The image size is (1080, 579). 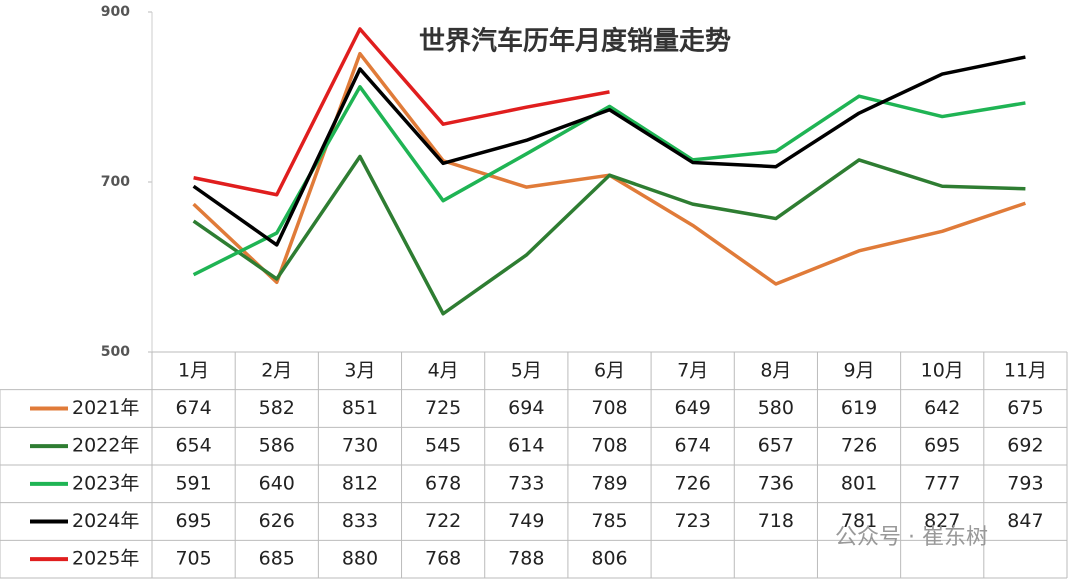 What do you see at coordinates (942, 370) in the screenshot?
I see `x-tick-label: 10月` at bounding box center [942, 370].